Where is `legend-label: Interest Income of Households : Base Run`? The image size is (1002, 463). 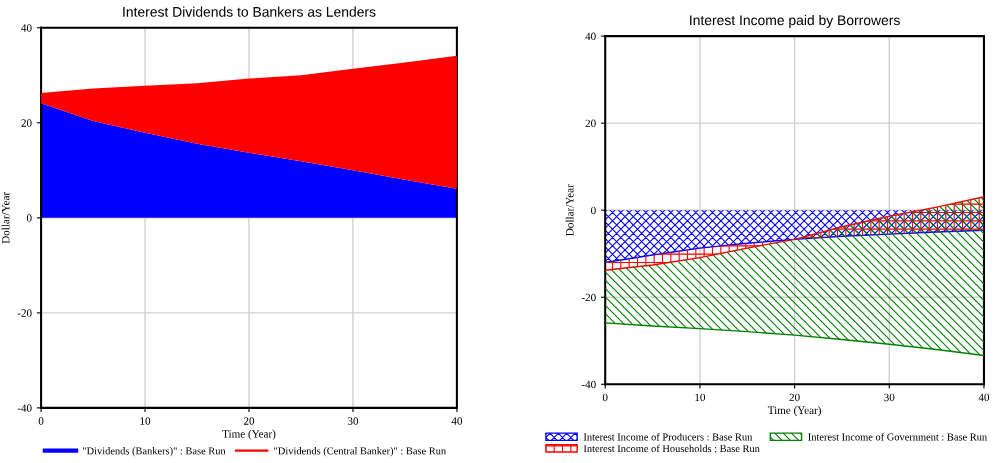
legend-label: Interest Income of Households : Base Run is located at coordinates (671, 448).